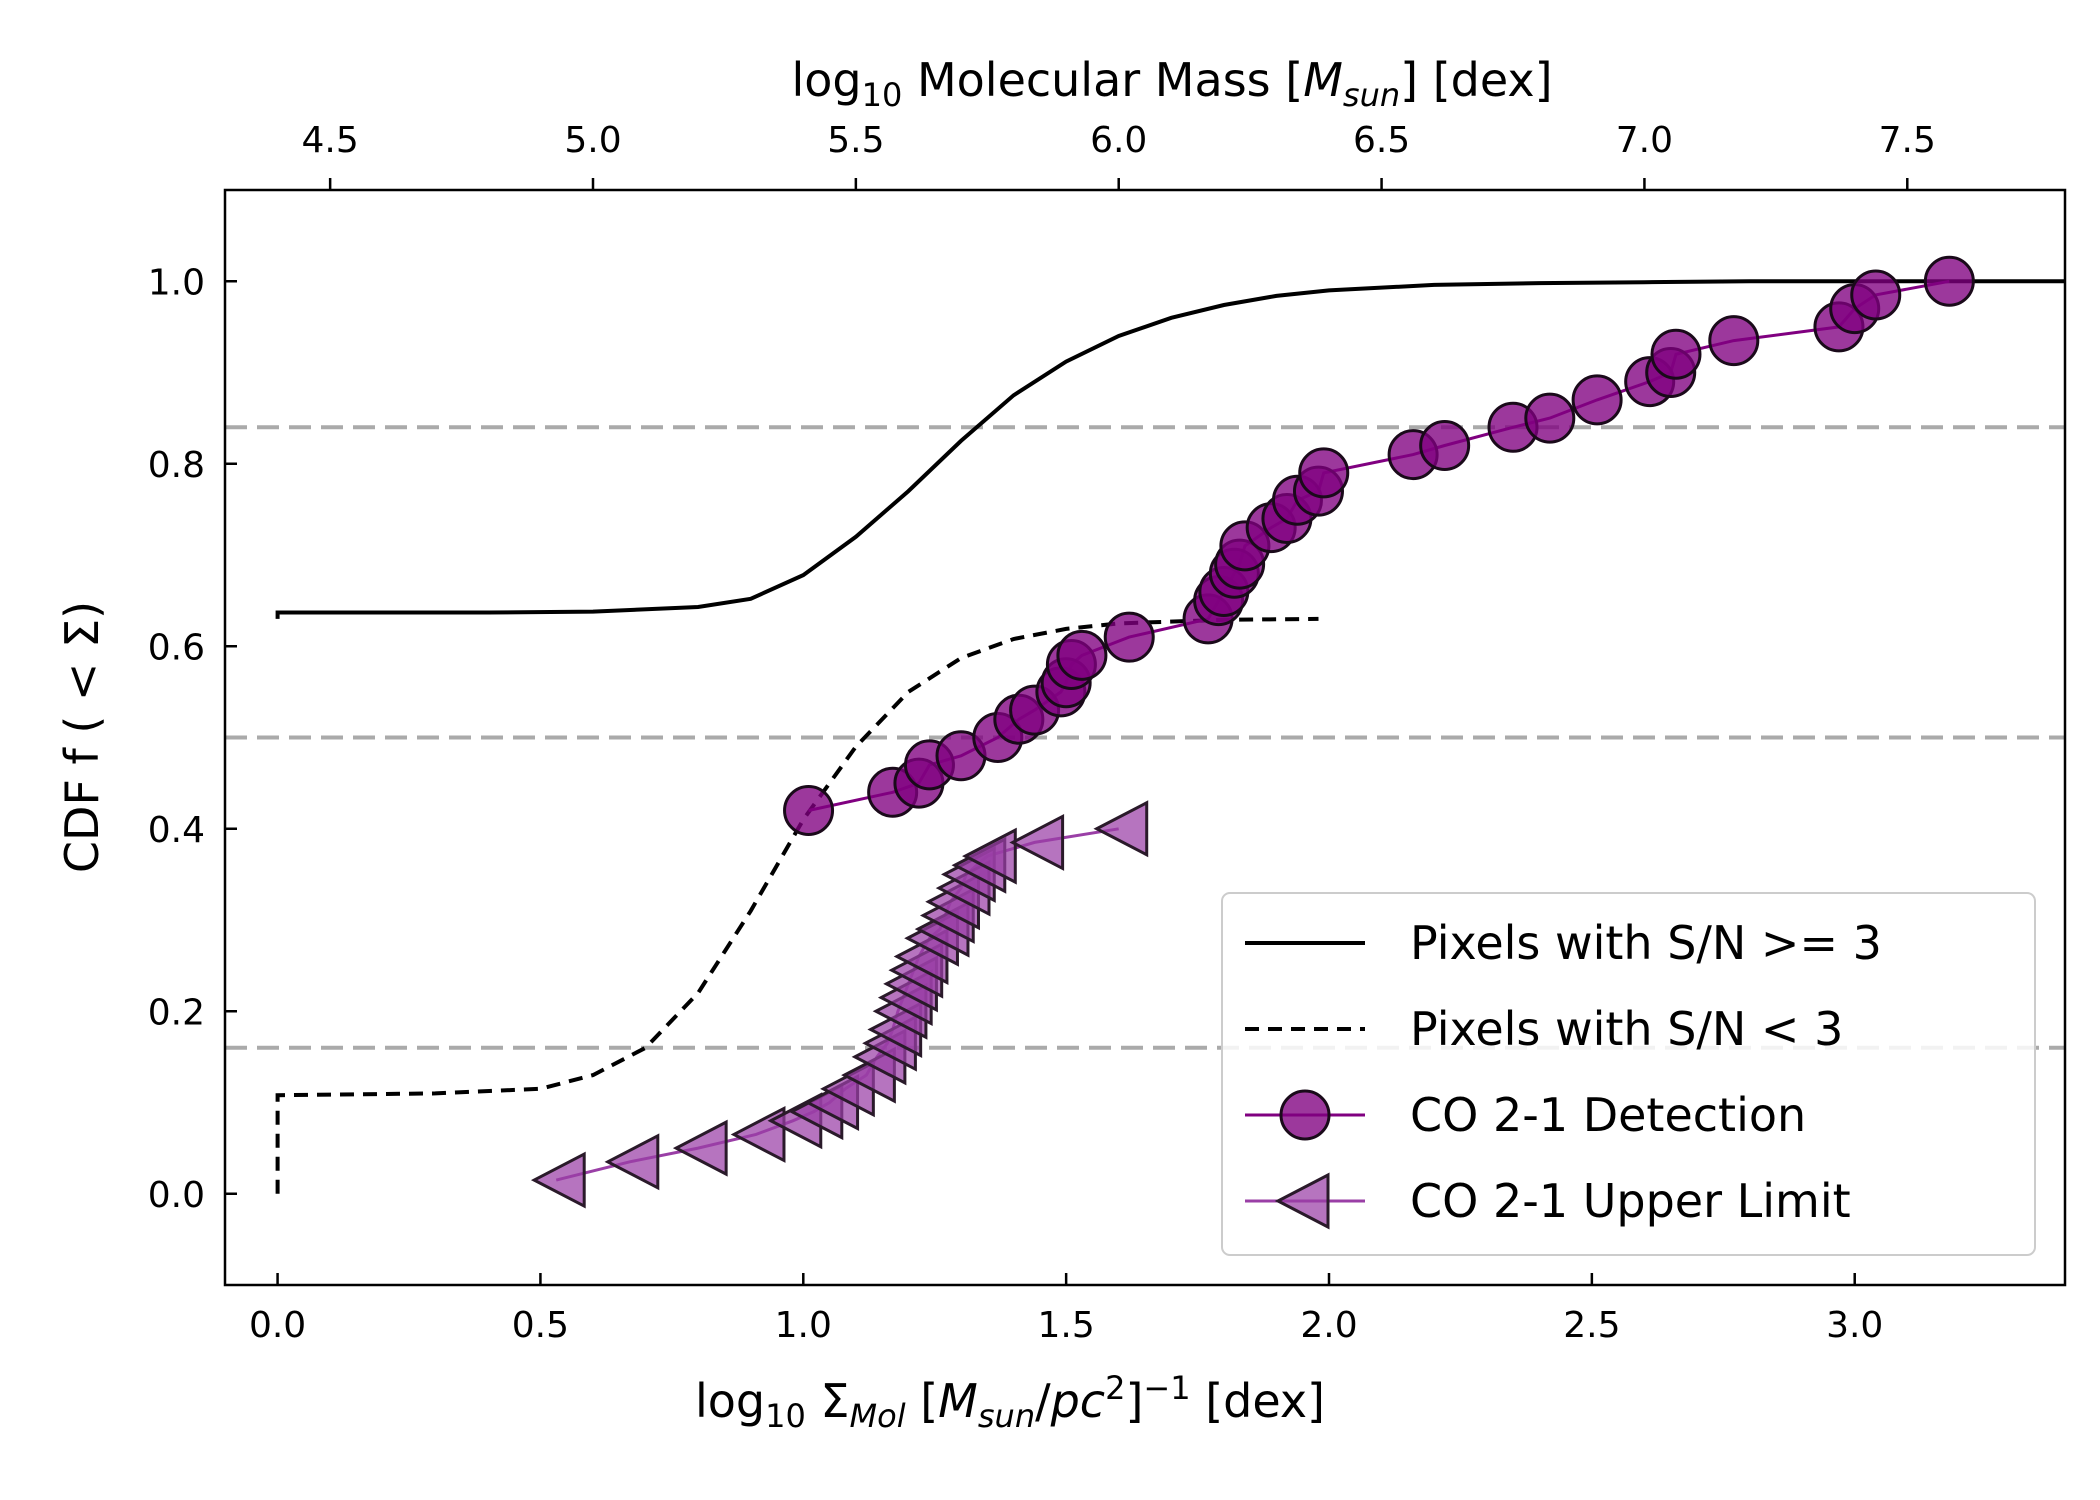  I want to click on top-x-tick-label: 7.0, so click(1644, 140).